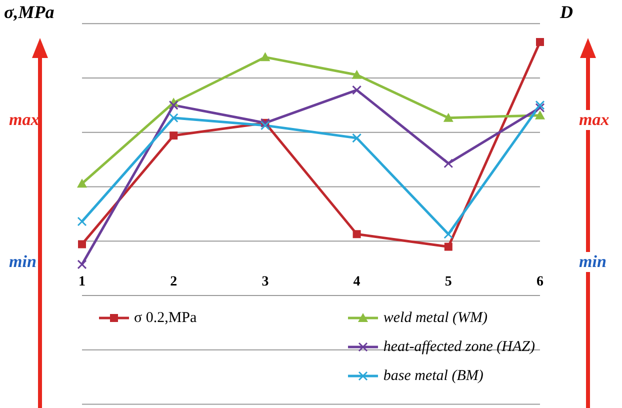 This screenshot has height=408, width=622. Describe the element at coordinates (566, 12) in the screenshot. I see `y2-axis-title: D` at that location.